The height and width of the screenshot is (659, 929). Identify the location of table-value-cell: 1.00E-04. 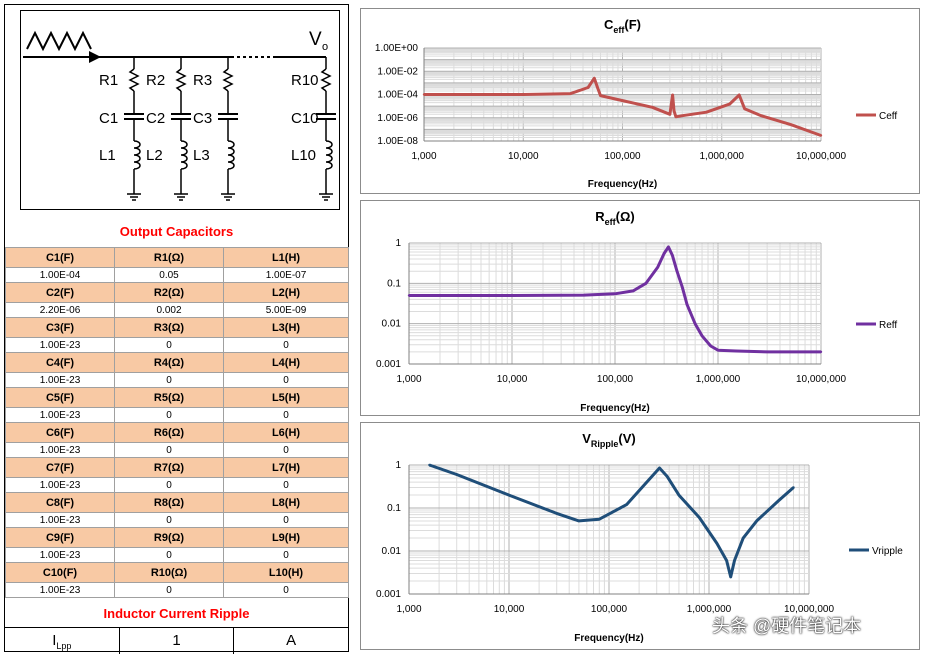
(60, 275).